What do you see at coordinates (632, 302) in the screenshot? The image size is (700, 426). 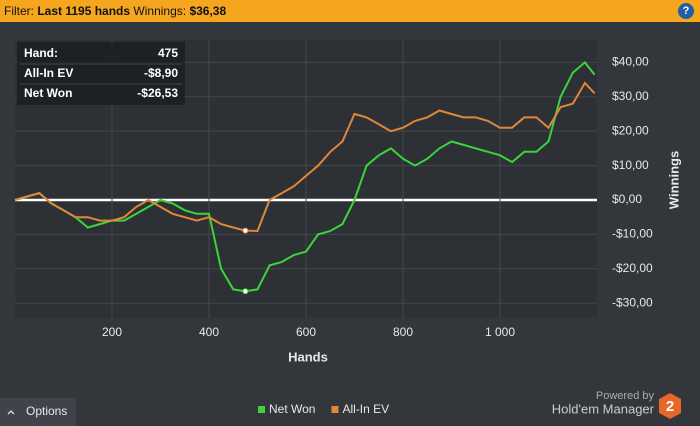 I see `y-tick-label: -$30,00` at bounding box center [632, 302].